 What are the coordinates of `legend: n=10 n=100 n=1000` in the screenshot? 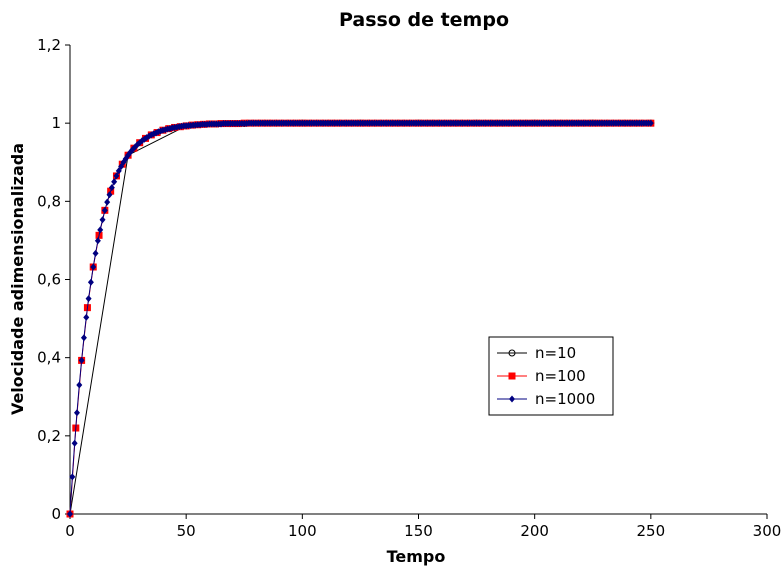 It's located at (551, 376).